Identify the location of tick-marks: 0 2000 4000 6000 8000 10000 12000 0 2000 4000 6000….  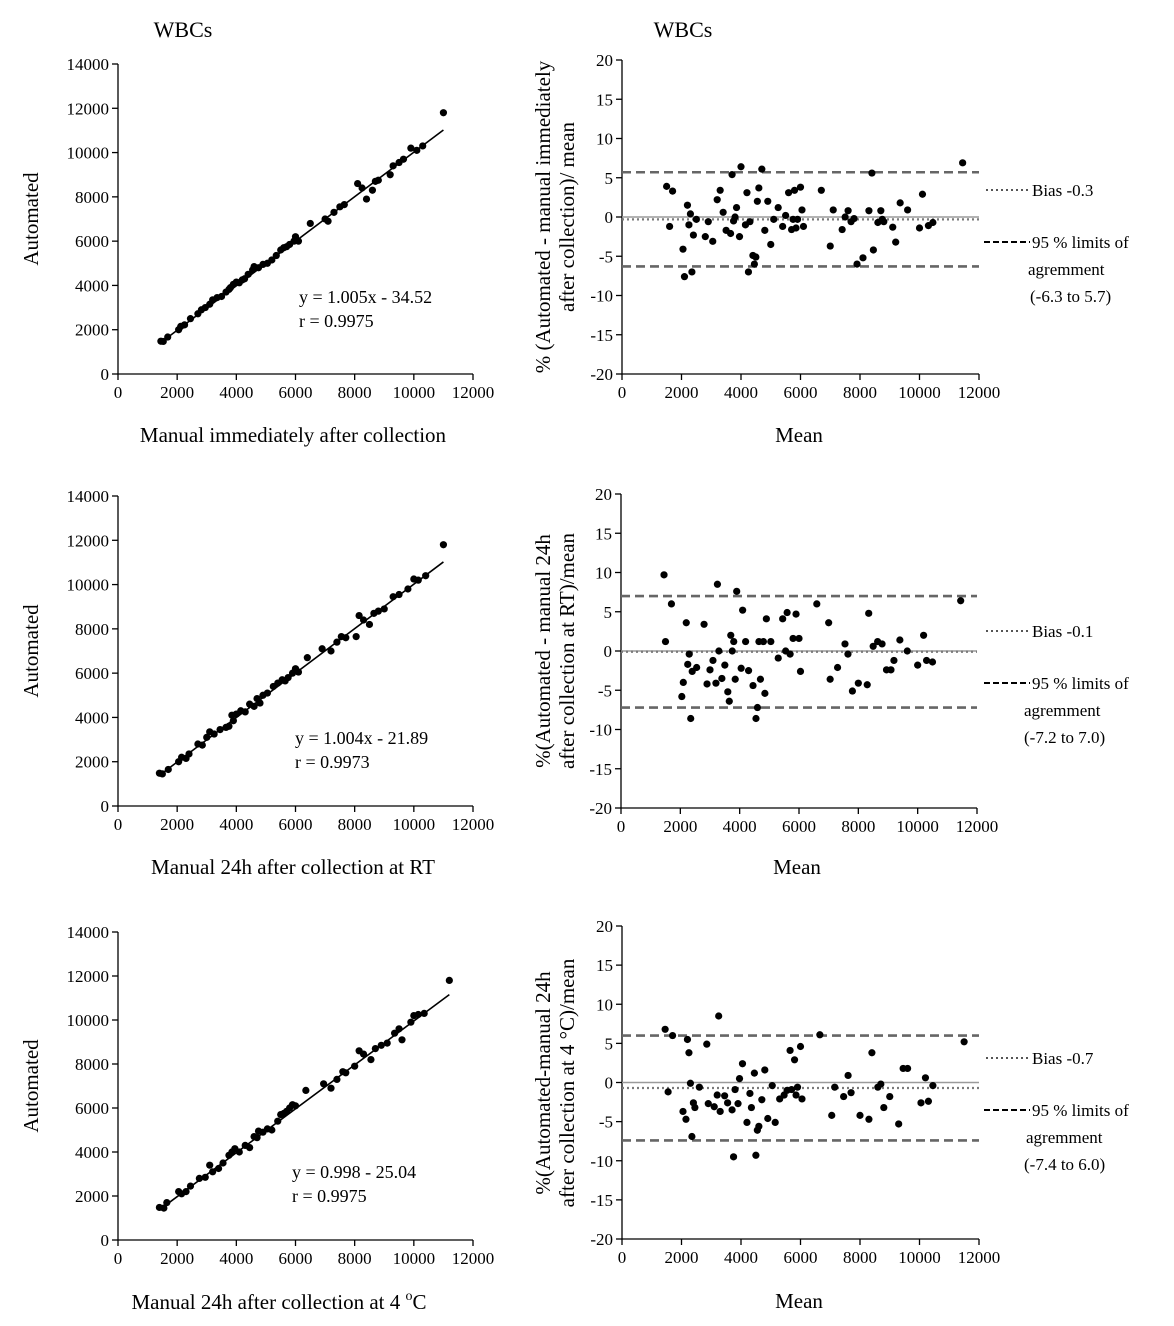
(281, 1095).